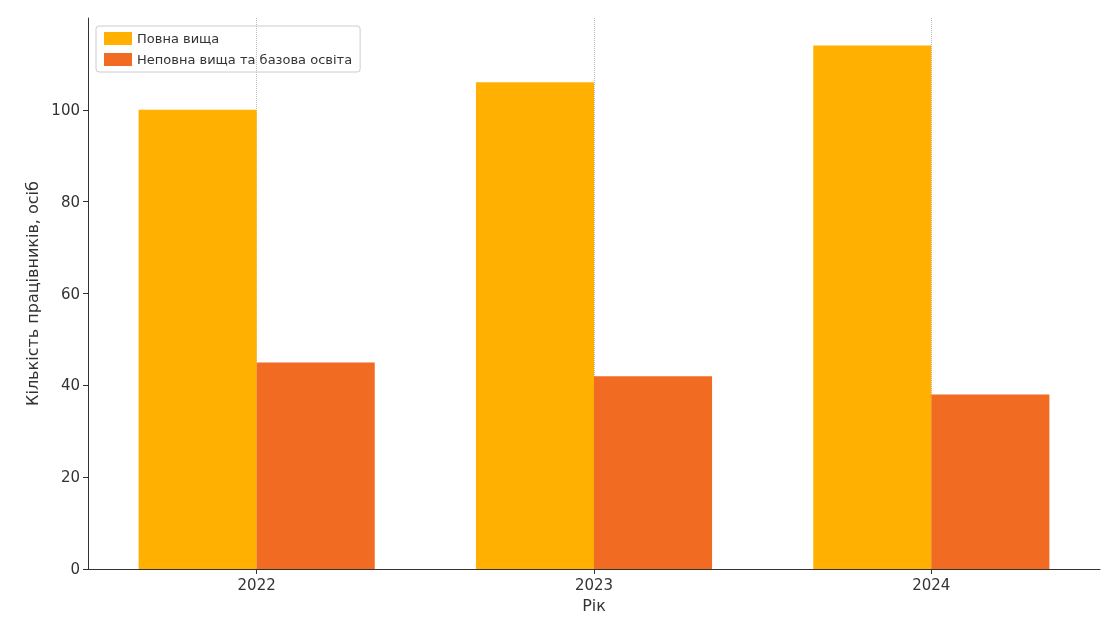  I want to click on y-tick-label: 0, so click(75, 569).